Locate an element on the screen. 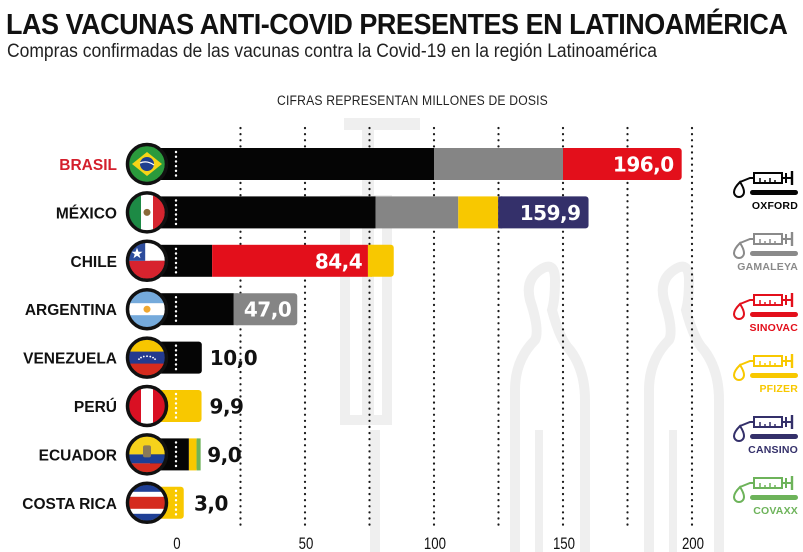 The image size is (803, 552). bar-group: 84,4 is located at coordinates (272, 260).